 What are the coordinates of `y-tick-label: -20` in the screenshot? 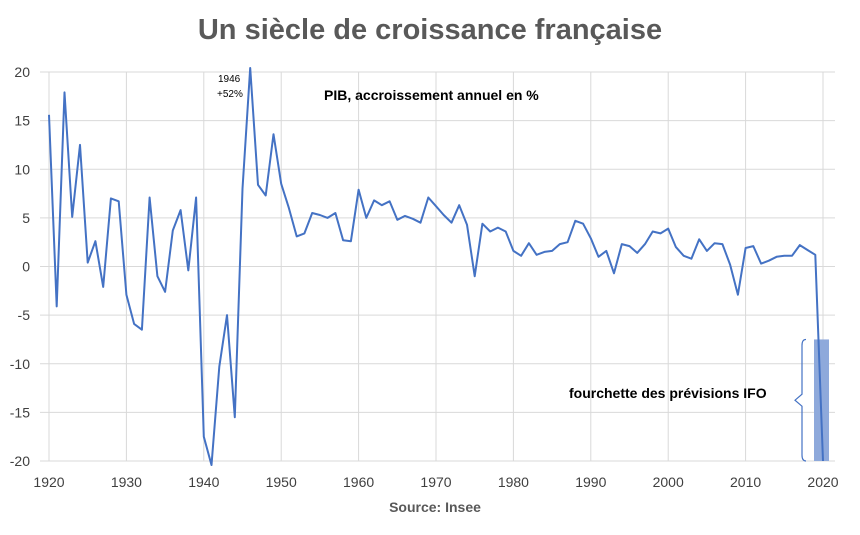 It's located at (20, 461).